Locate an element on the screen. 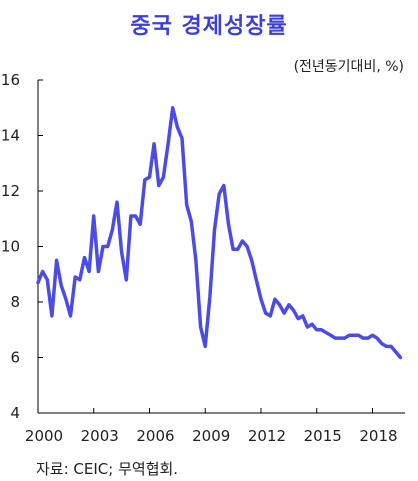 The image size is (418, 481). x-tick-label: 2018 is located at coordinates (378, 436).